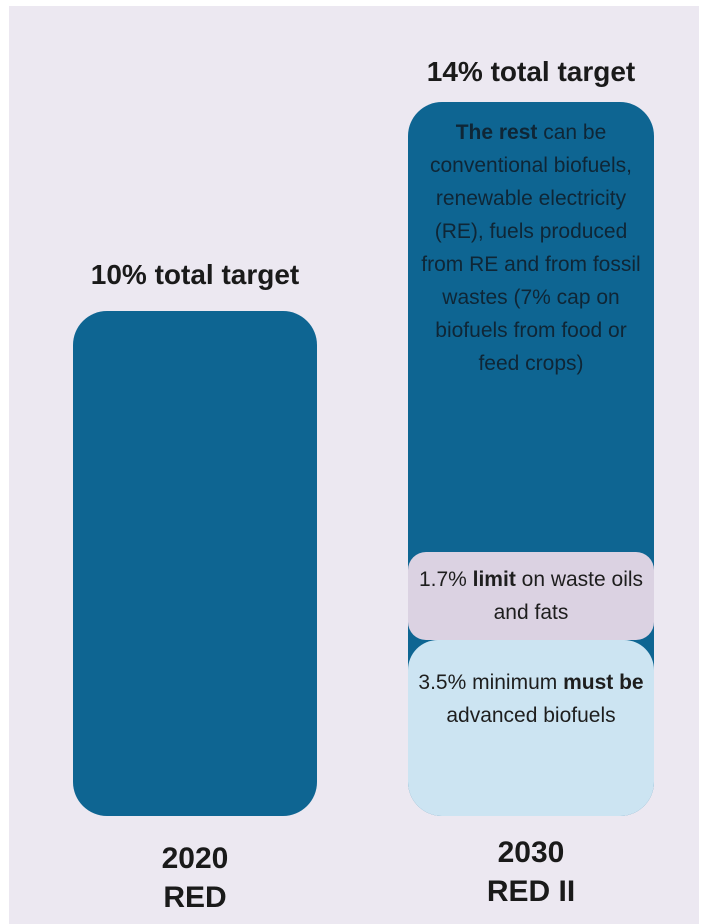  I want to click on minimum-suffix: advanced biofuels, so click(531, 715).